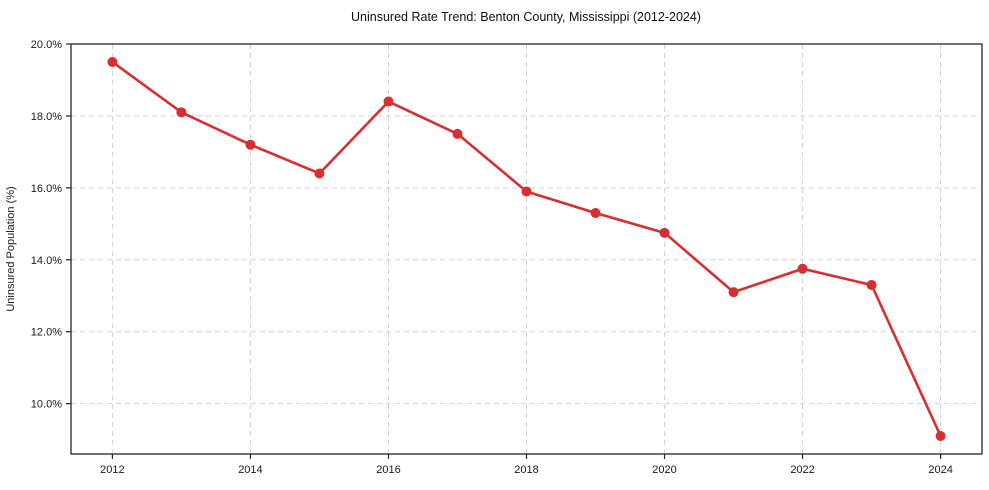 This screenshot has height=490, width=989. What do you see at coordinates (595, 213) in the screenshot?
I see `data-point-2019` at bounding box center [595, 213].